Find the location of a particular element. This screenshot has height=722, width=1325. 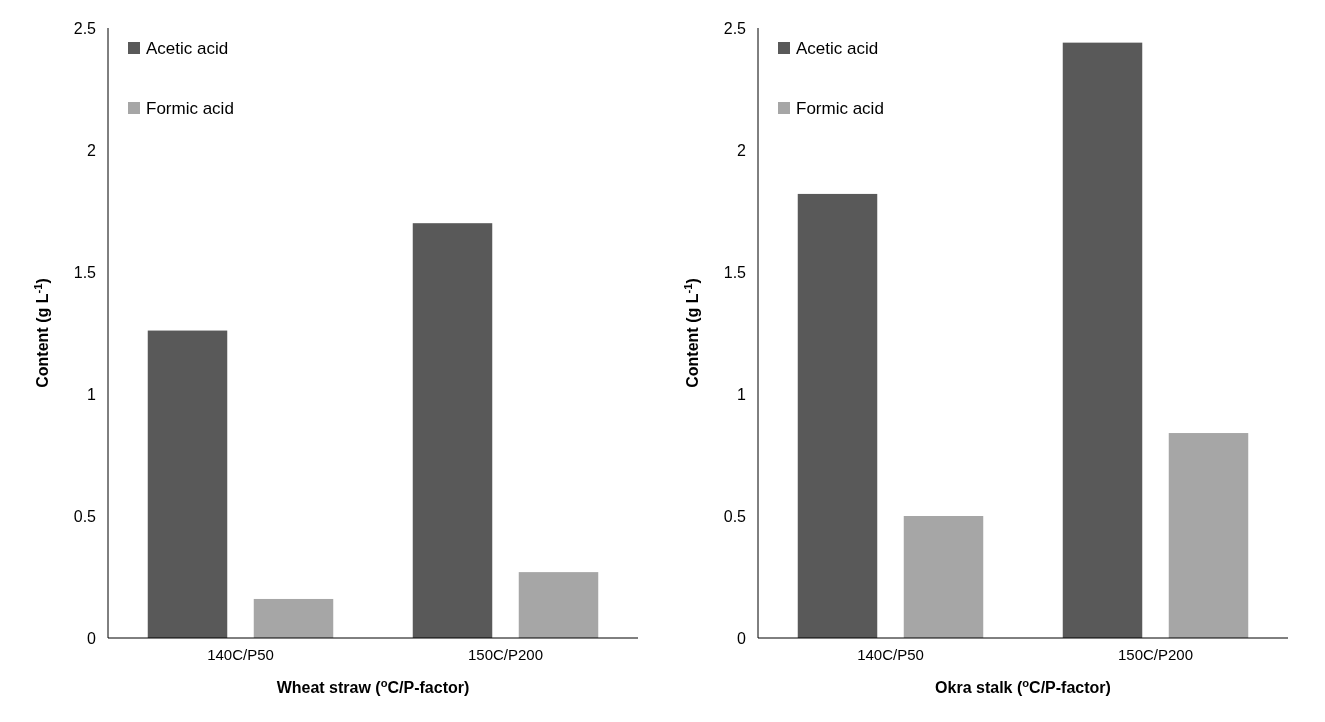

x-axis-title: Okra stalk ($^{o}$C/P-factor) is located at coordinates (1023, 686).